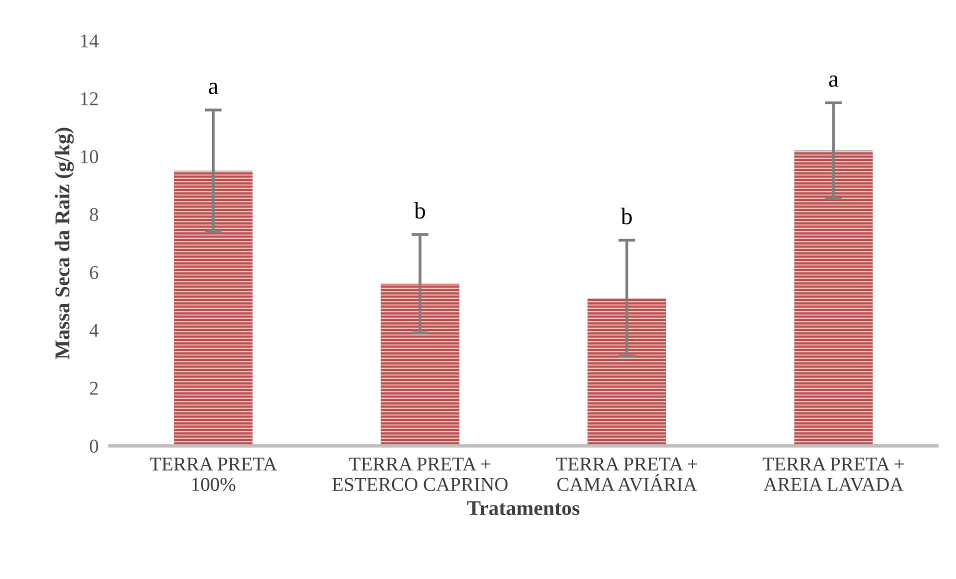 This screenshot has height=579, width=956. What do you see at coordinates (833, 475) in the screenshot?
I see `x-tick-label: TERRA PRETA + AREIA LAVADA` at bounding box center [833, 475].